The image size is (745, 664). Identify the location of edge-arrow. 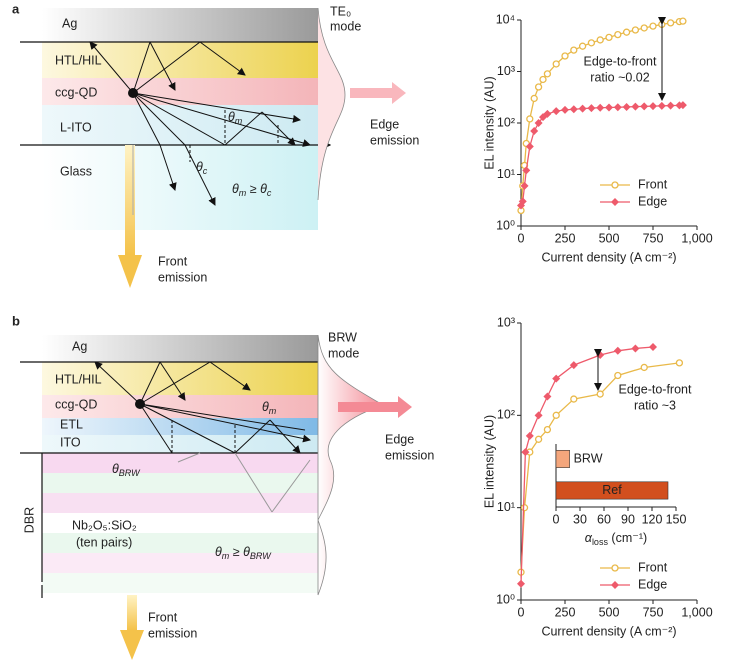
(378, 93).